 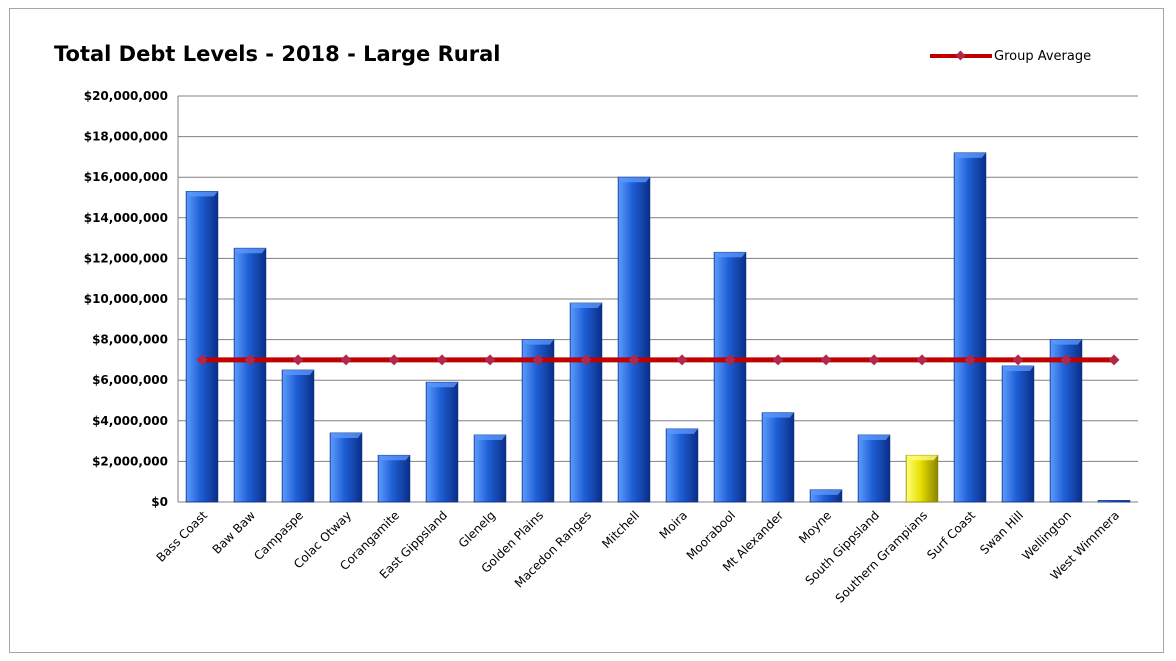 I want to click on x-tick-label-swan-hill: Swan Hill, so click(x=1001, y=532).